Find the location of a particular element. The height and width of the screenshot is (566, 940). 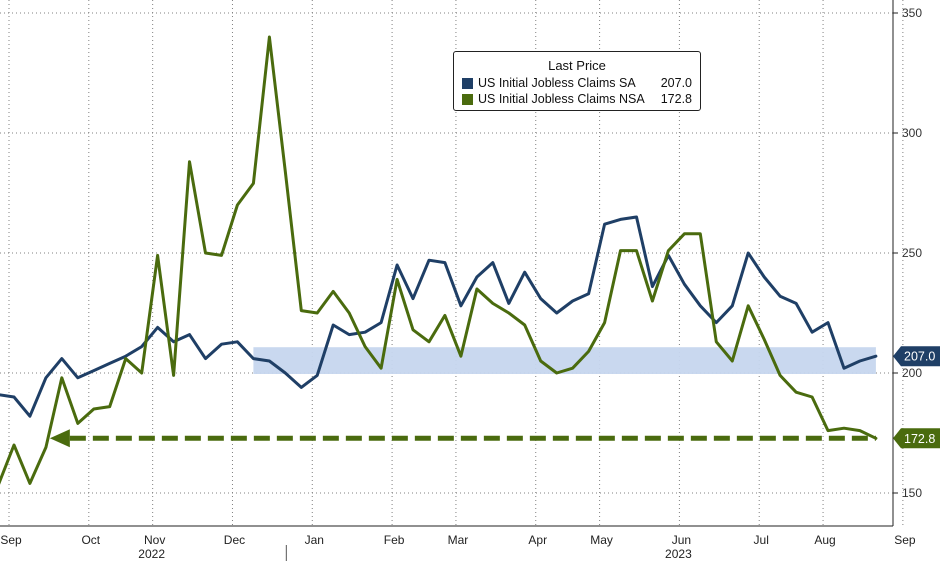

legend-value-nsa: 172.8 is located at coordinates (676, 99).